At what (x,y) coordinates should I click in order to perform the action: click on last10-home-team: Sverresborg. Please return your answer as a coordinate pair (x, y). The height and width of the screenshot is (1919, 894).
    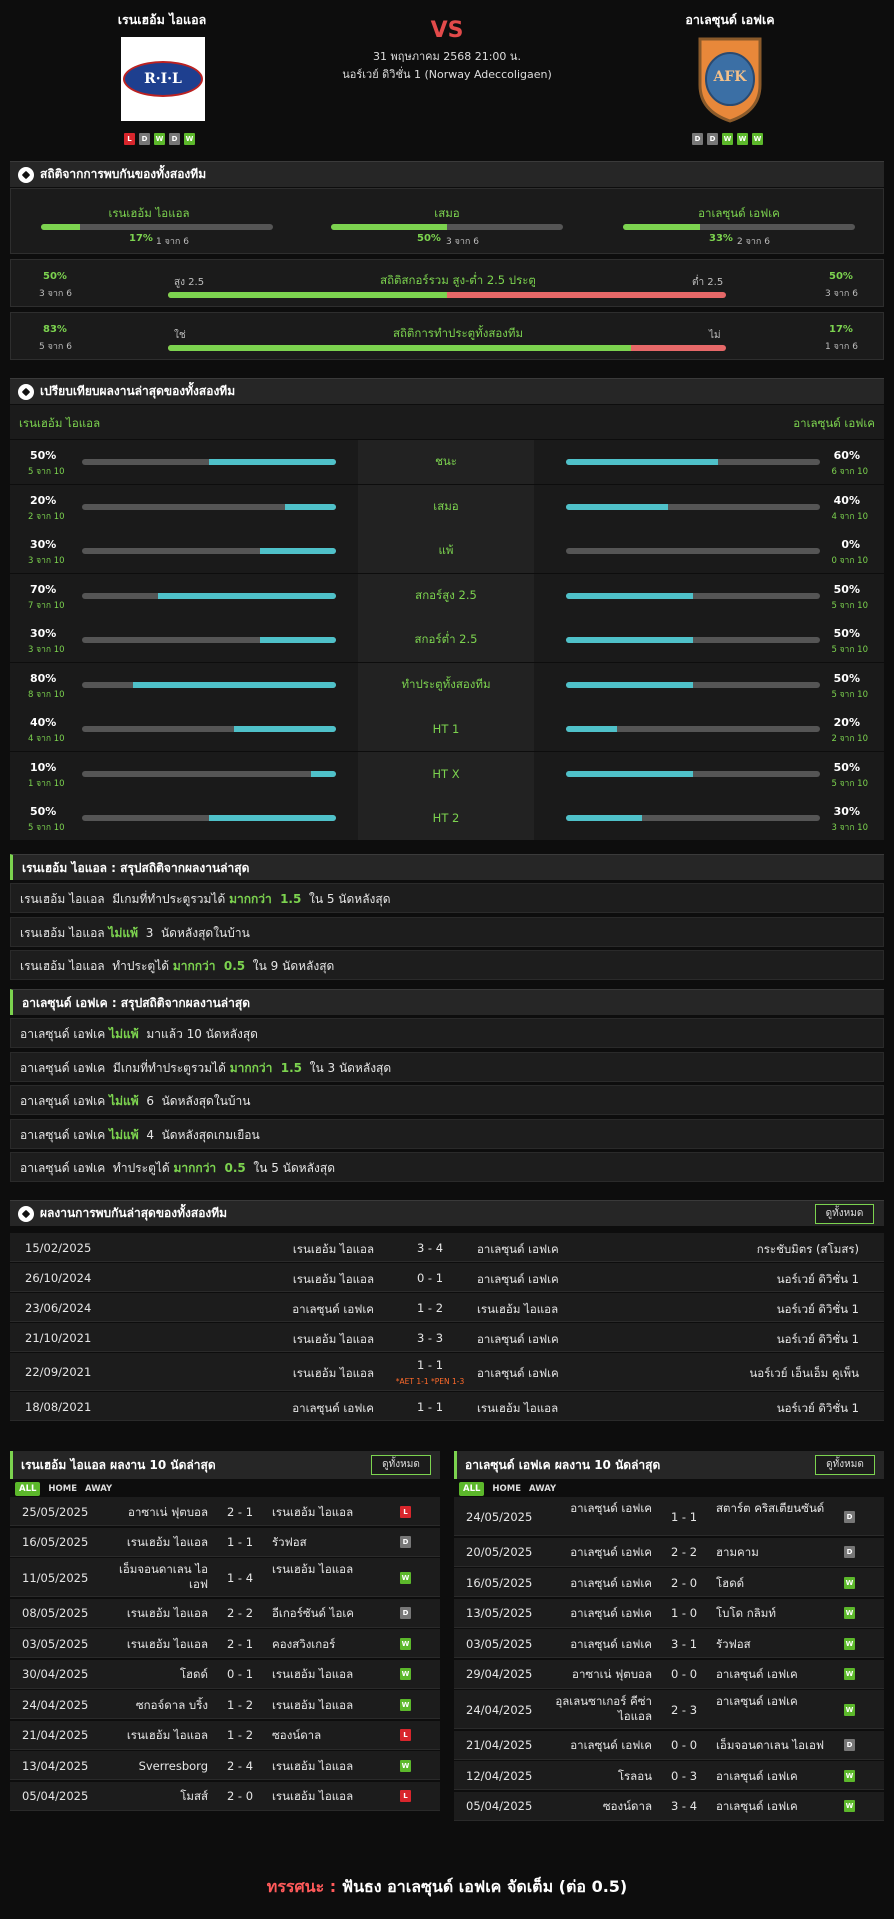
    Looking at the image, I should click on (173, 1765).